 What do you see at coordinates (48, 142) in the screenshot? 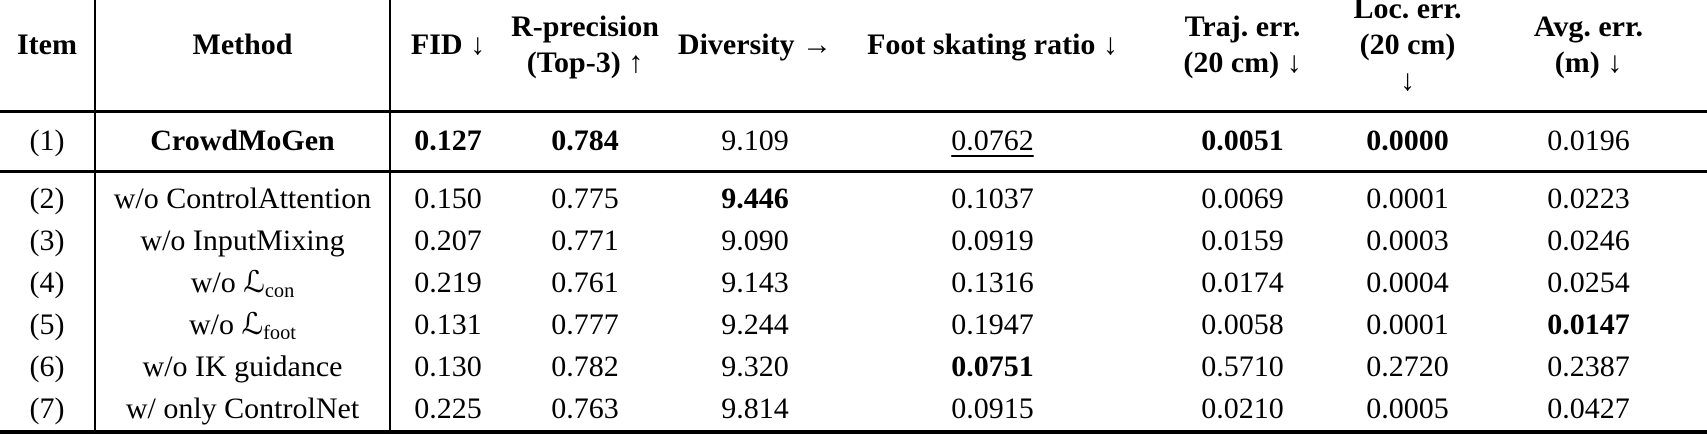
I see `item-cell: (1)` at bounding box center [48, 142].